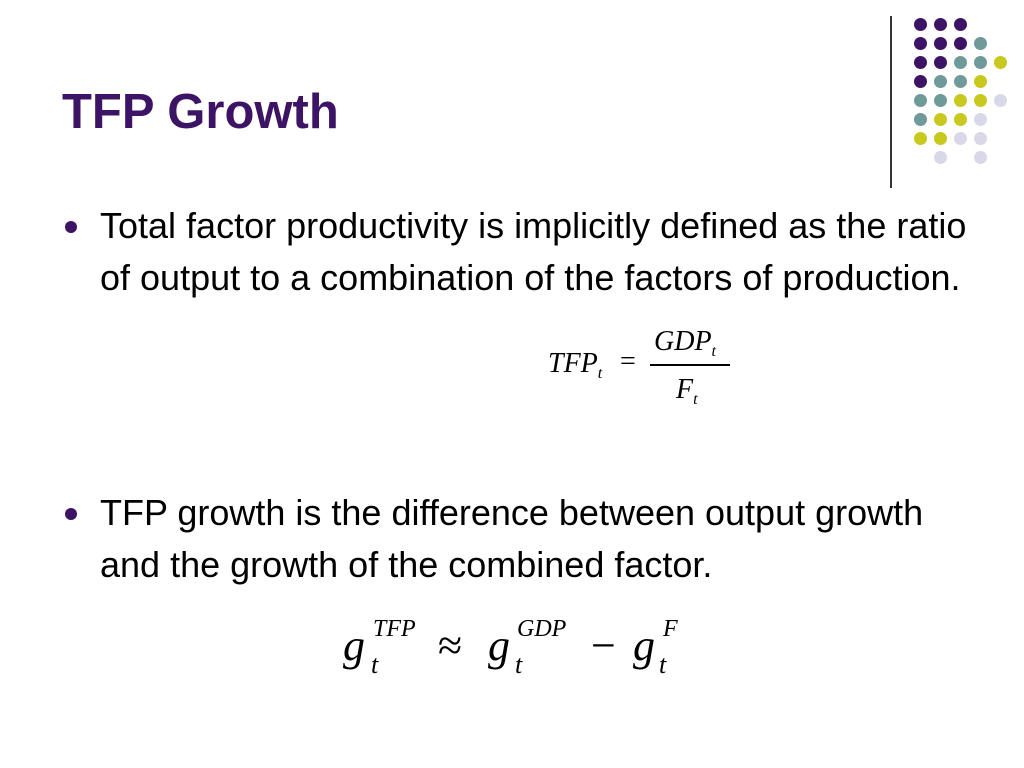 The image size is (1024, 768). What do you see at coordinates (644, 645) in the screenshot?
I see `formula-g-f: g` at bounding box center [644, 645].